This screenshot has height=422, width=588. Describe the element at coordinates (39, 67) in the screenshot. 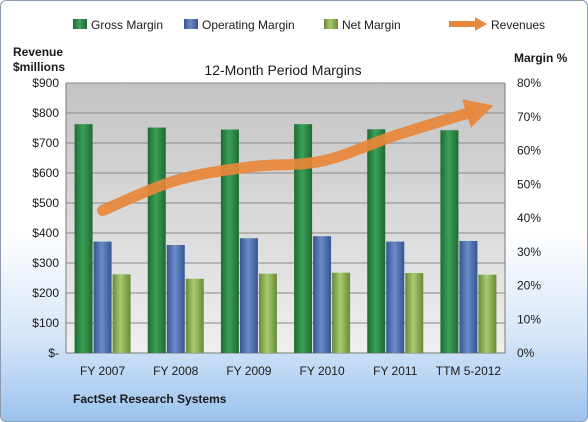

I see `left-axis-title-line2: $millions` at that location.